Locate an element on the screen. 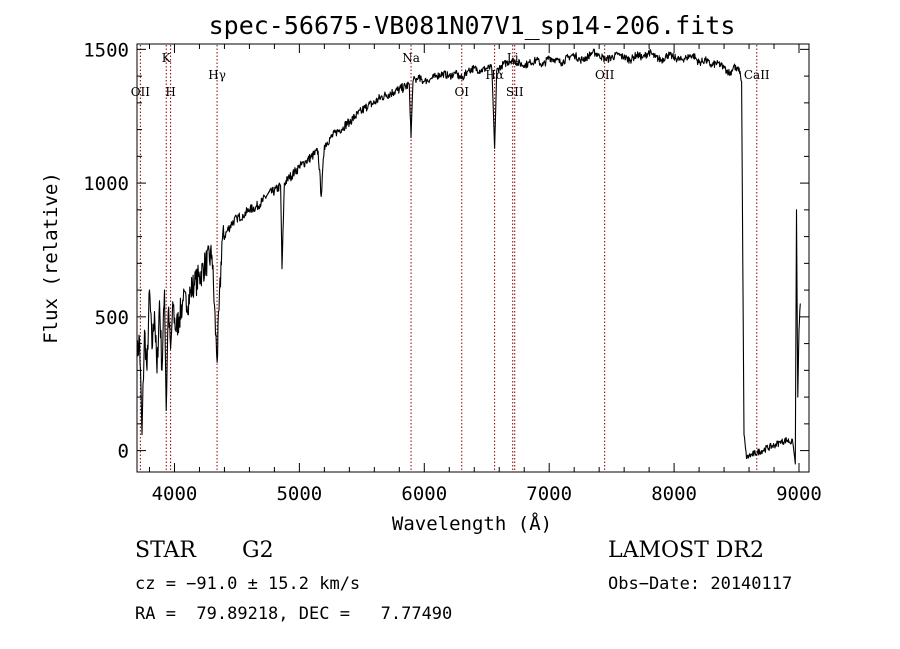 This screenshot has height=649, width=900. y-tick-label: 500 is located at coordinates (112, 318).